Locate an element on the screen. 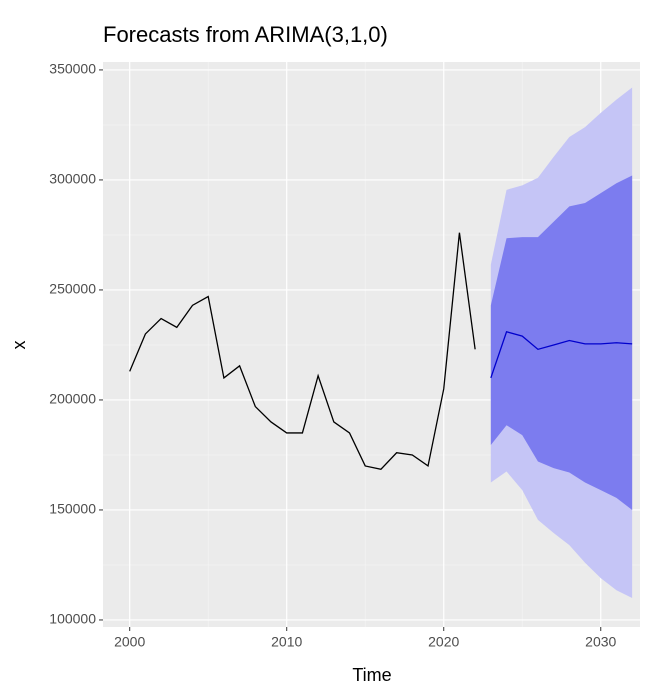 This screenshot has width=646, height=691. x-tick-label: 2020 is located at coordinates (443, 642).